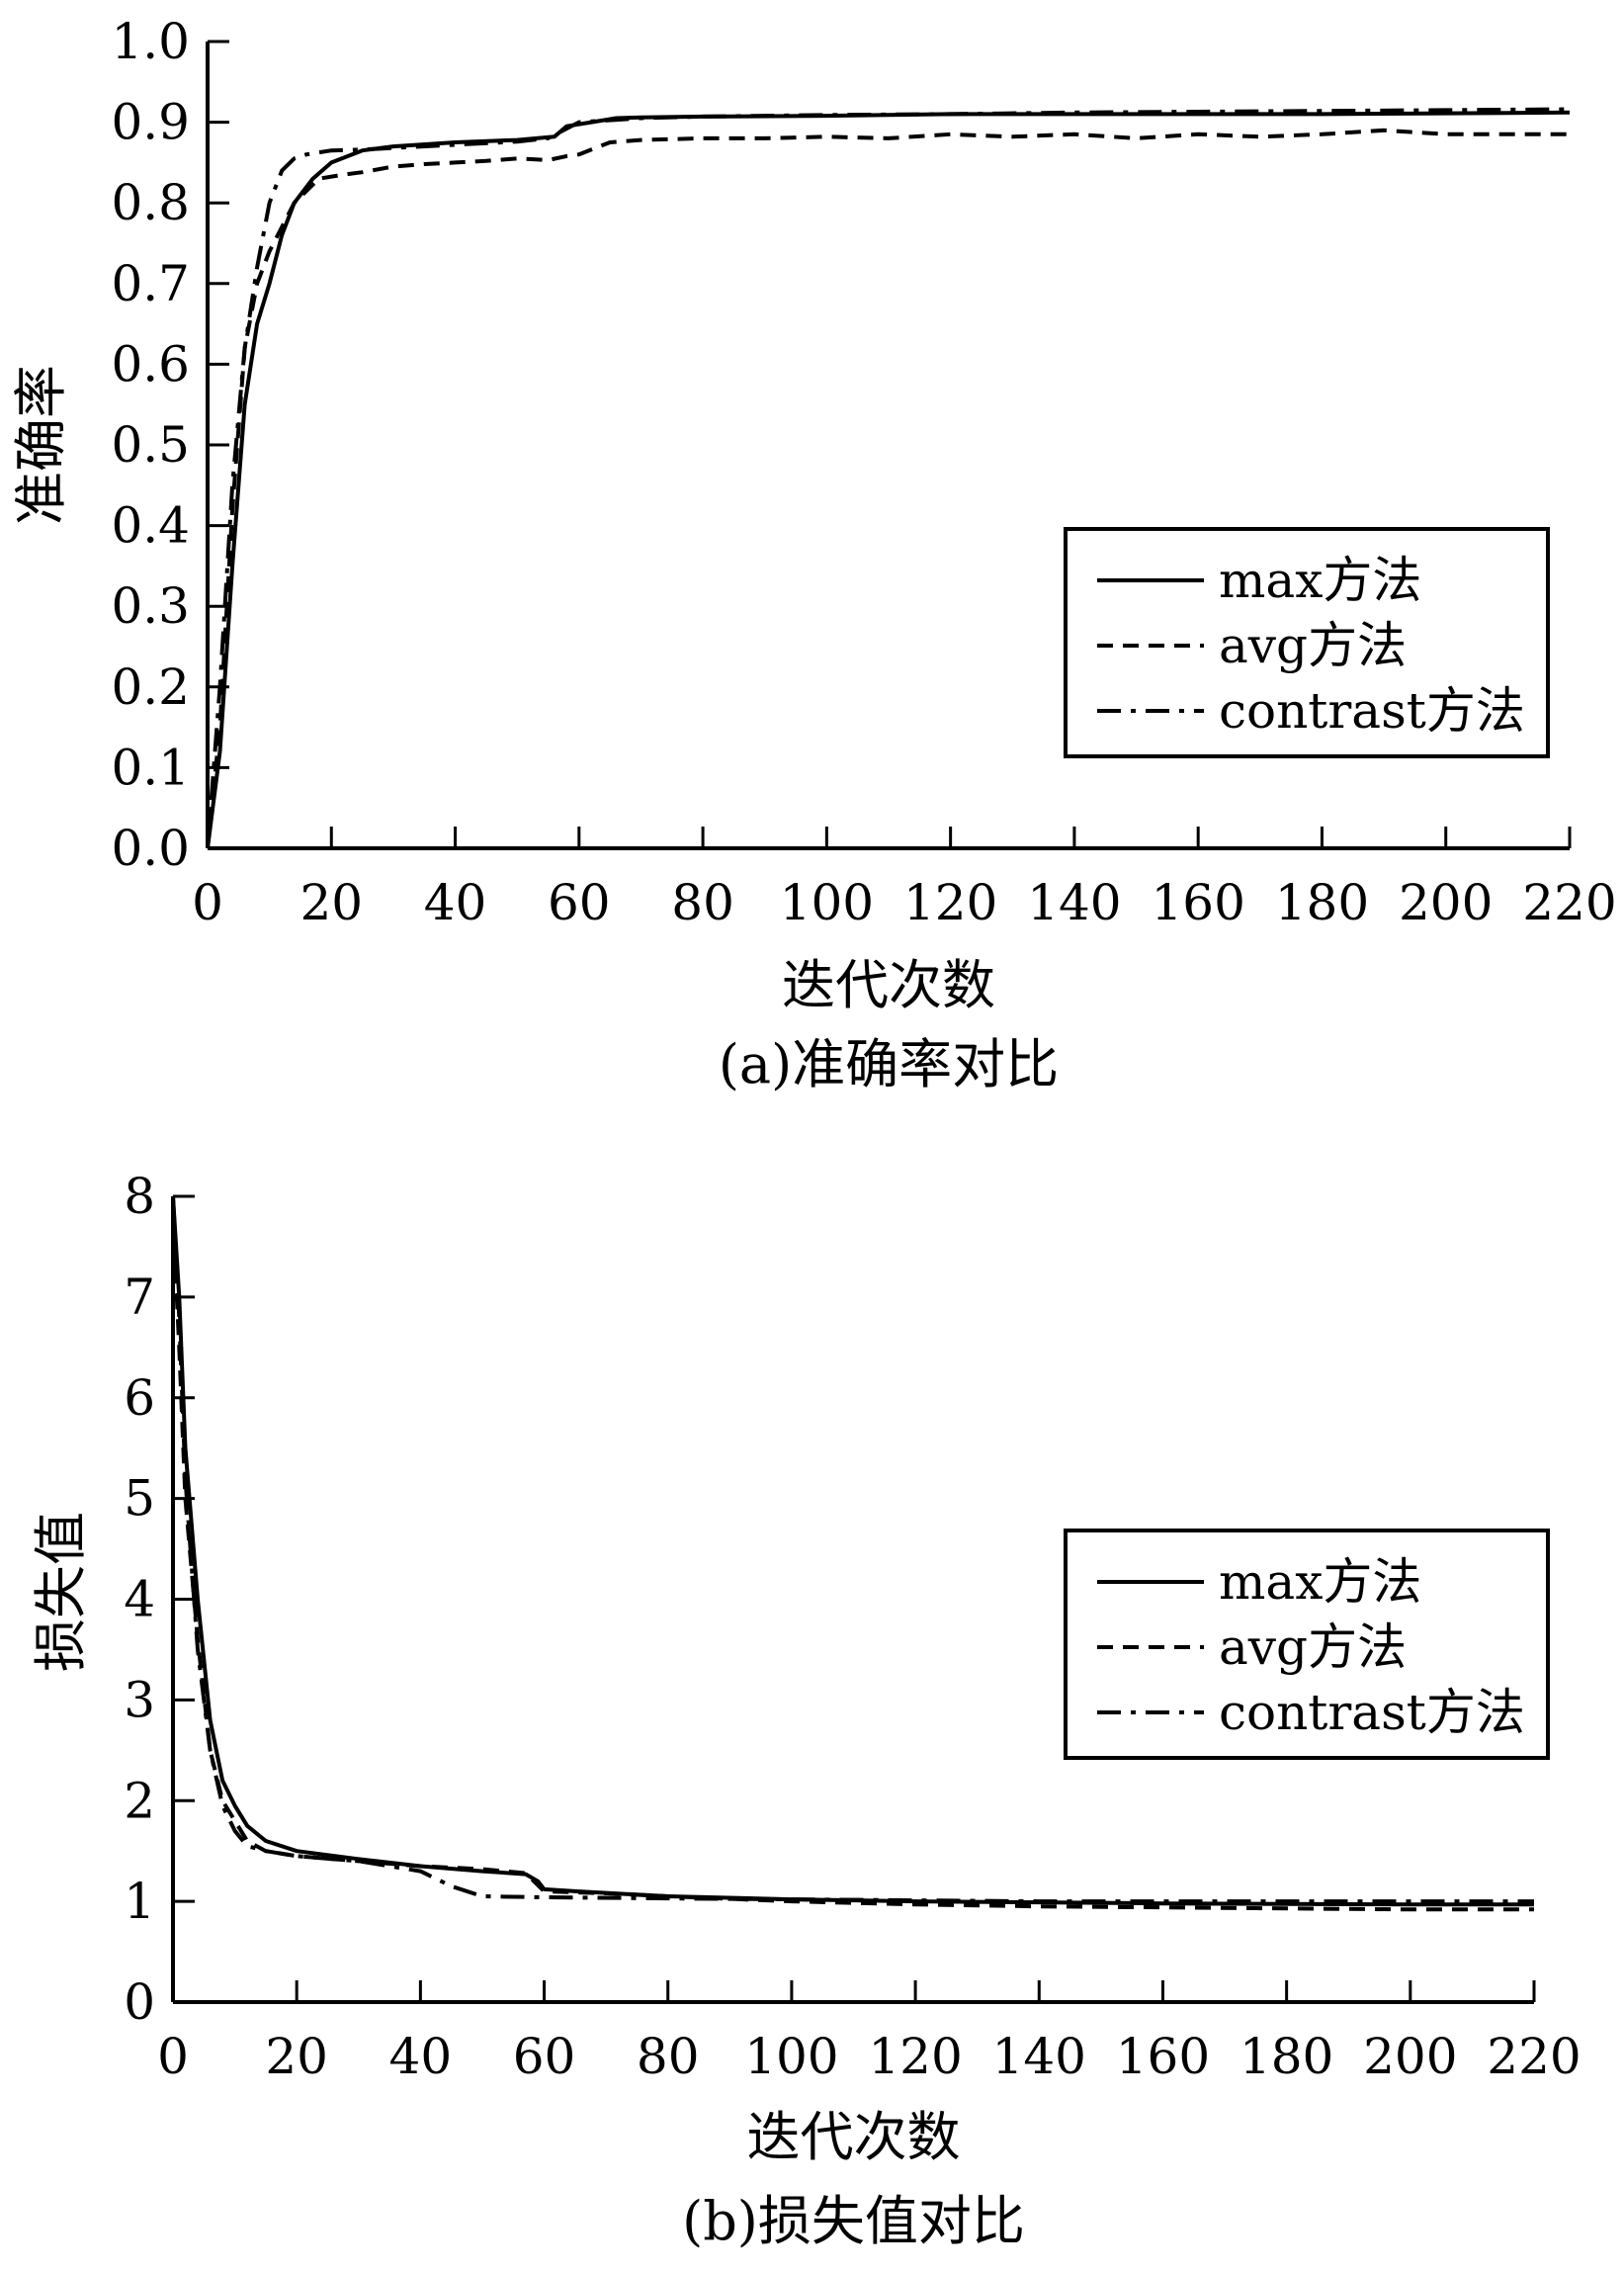 The height and width of the screenshot is (2273, 1624). I want to click on y-tick-label: 8, so click(139, 1197).